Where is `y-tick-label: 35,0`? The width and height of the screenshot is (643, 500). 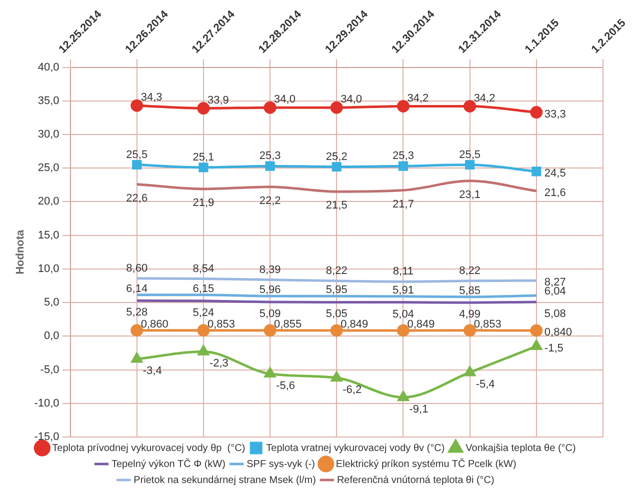
y-tick-label: 35,0 is located at coordinates (49, 100).